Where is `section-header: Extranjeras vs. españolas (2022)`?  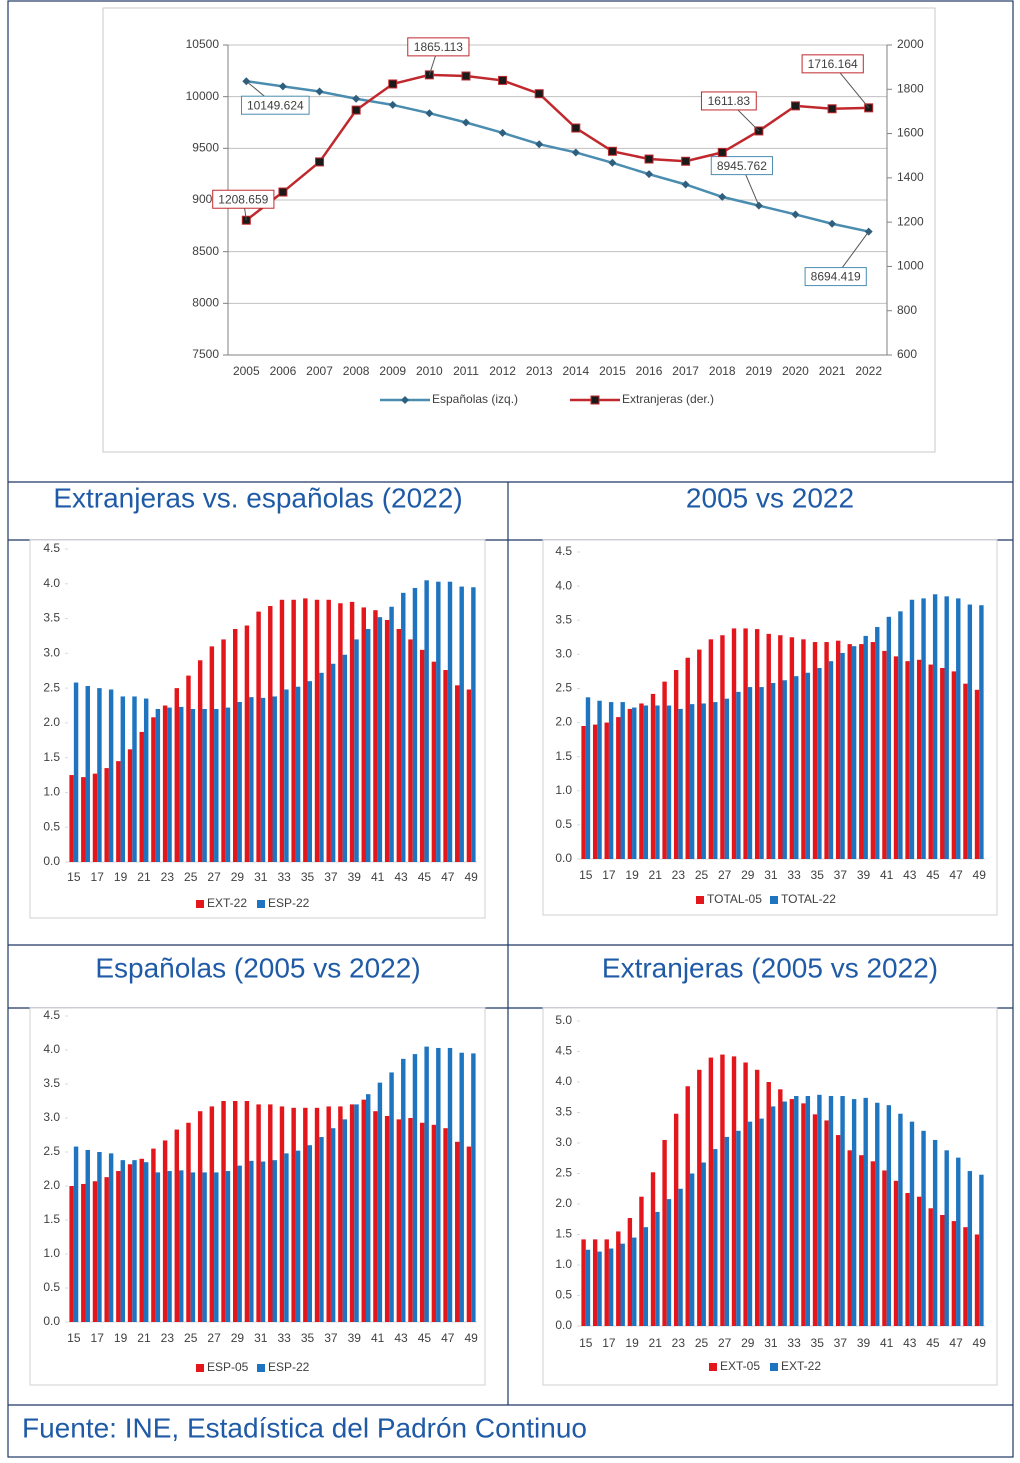 section-header: Extranjeras vs. españolas (2022) is located at coordinates (257, 497).